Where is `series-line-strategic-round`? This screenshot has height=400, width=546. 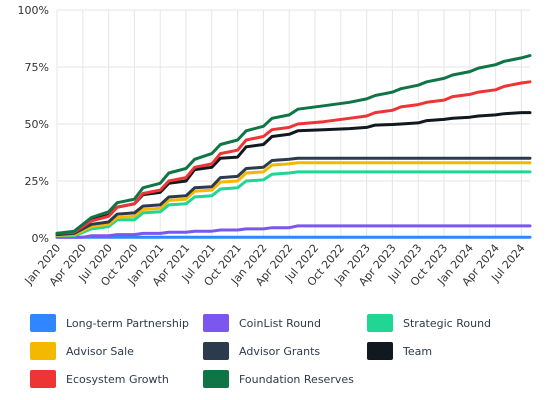 series-line-strategic-round is located at coordinates (293, 204).